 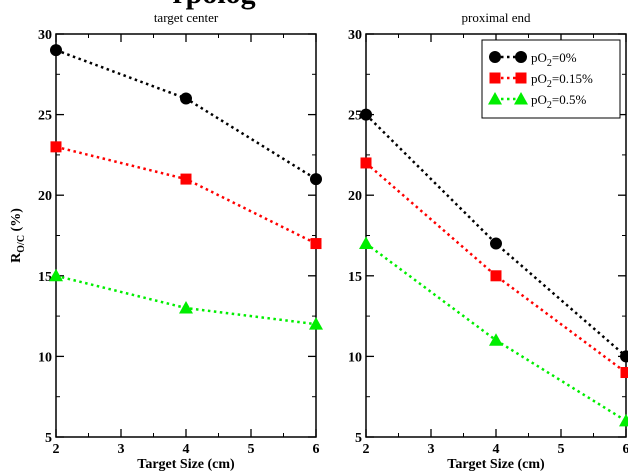 I want to click on figure-title-fragment: rpolog, so click(x=213, y=5).